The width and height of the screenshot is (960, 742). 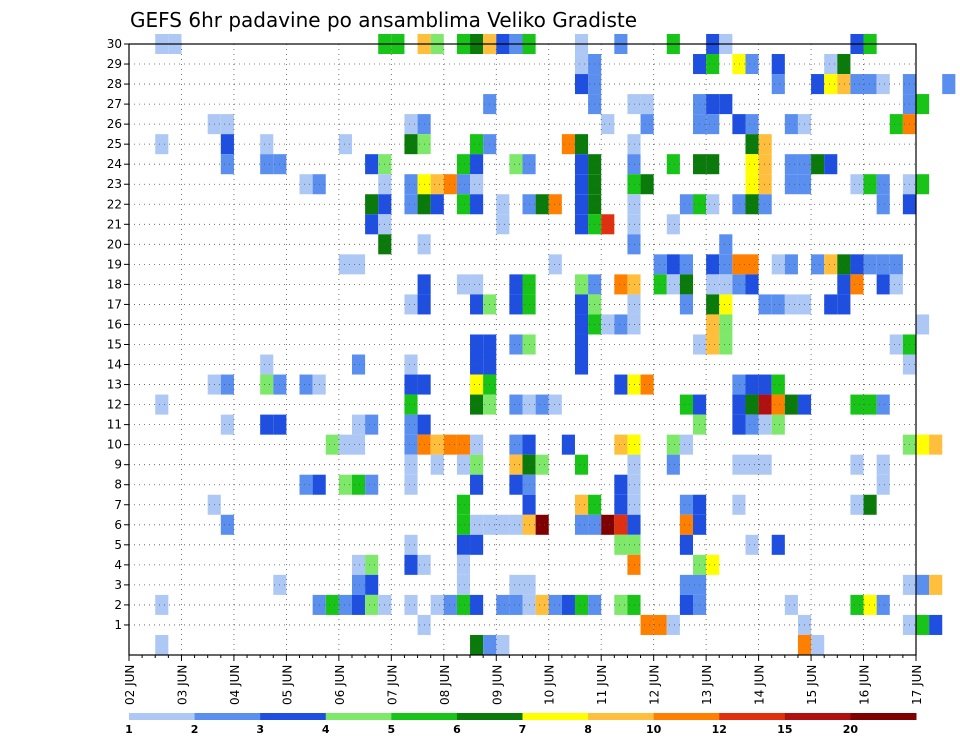 What do you see at coordinates (114, 344) in the screenshot?
I see `y-tick-label: 15` at bounding box center [114, 344].